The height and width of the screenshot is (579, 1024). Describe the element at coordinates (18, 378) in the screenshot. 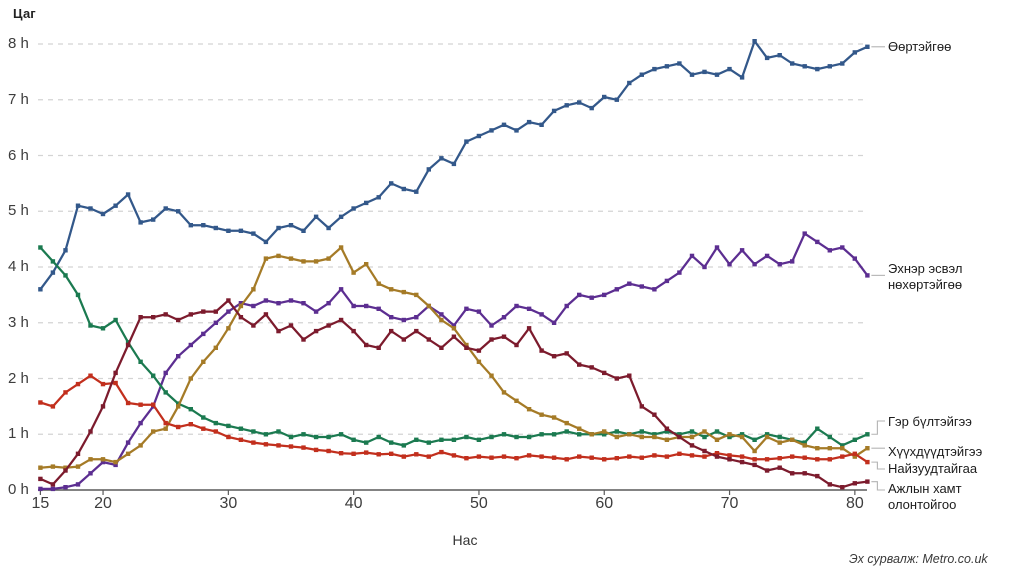

I see `y-tick-label: 2 h` at that location.